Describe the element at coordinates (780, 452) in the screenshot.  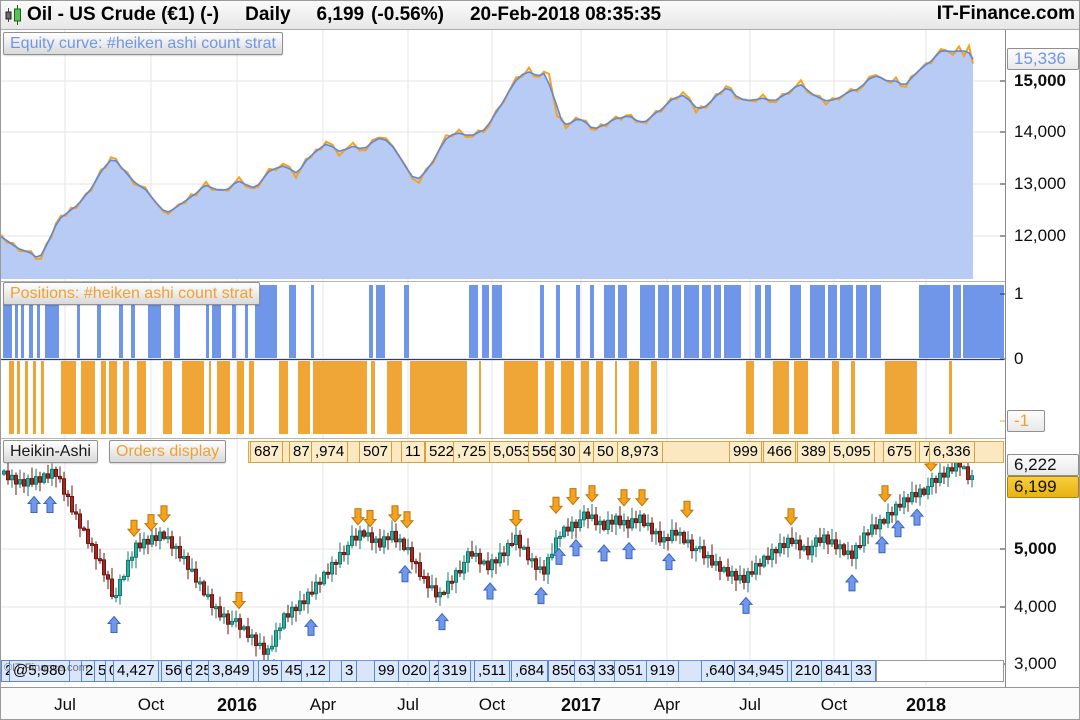
I see `order-price-label: 466` at that location.